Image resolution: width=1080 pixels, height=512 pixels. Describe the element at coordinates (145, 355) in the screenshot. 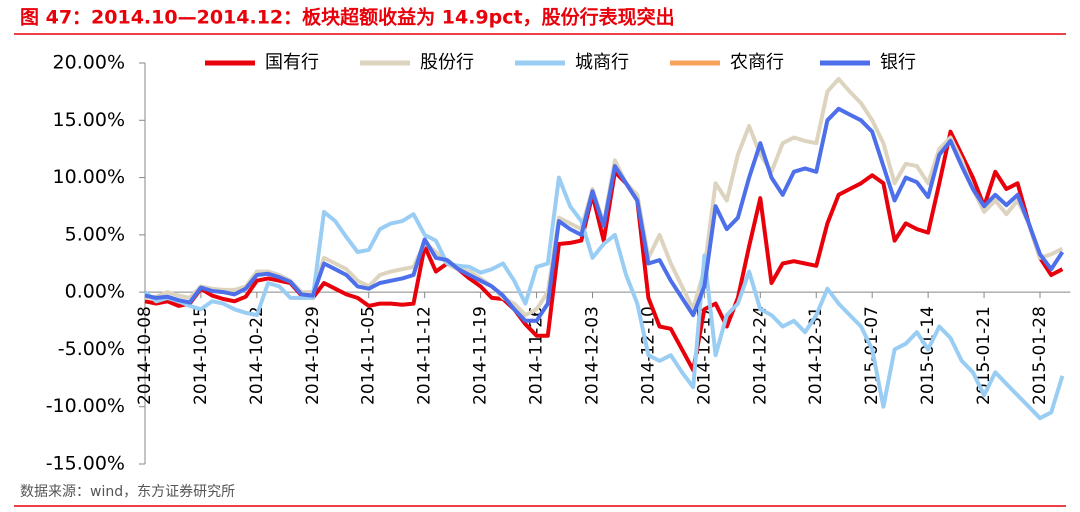

I see `x-tick-label: 2014-10-08` at that location.